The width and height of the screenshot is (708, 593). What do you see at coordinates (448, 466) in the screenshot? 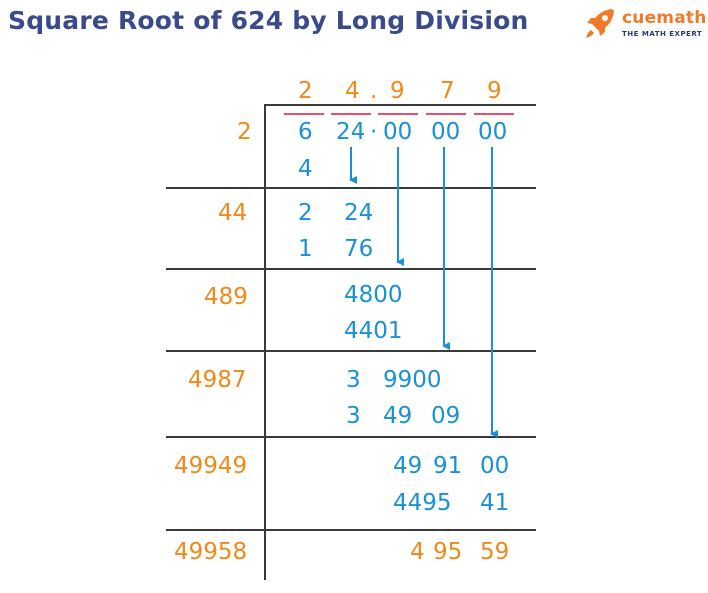
I see `remainder-value: 91` at bounding box center [448, 466].